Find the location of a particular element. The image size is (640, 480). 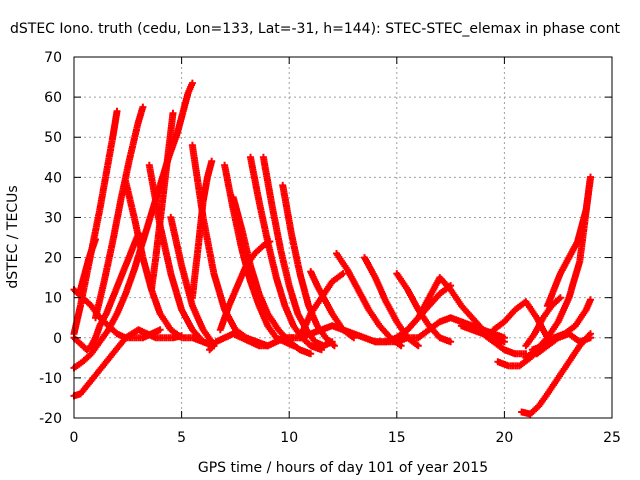

y-tick-labels: -20 -10 0 10 20 30 40 50 60 70 is located at coordinates (50, 238).